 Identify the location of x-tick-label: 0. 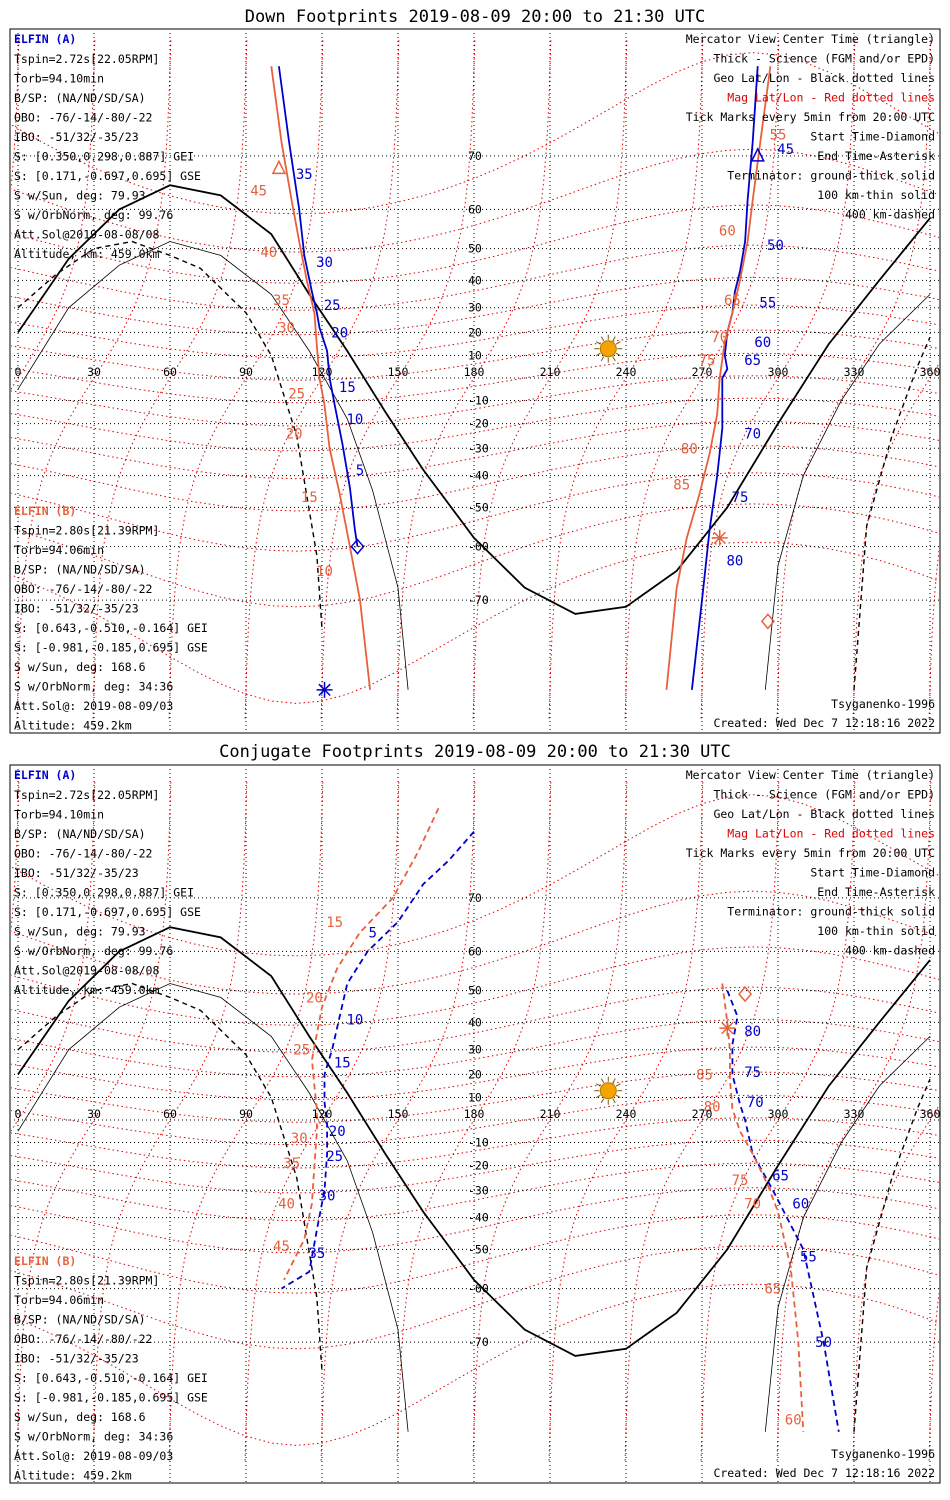
(18, 372).